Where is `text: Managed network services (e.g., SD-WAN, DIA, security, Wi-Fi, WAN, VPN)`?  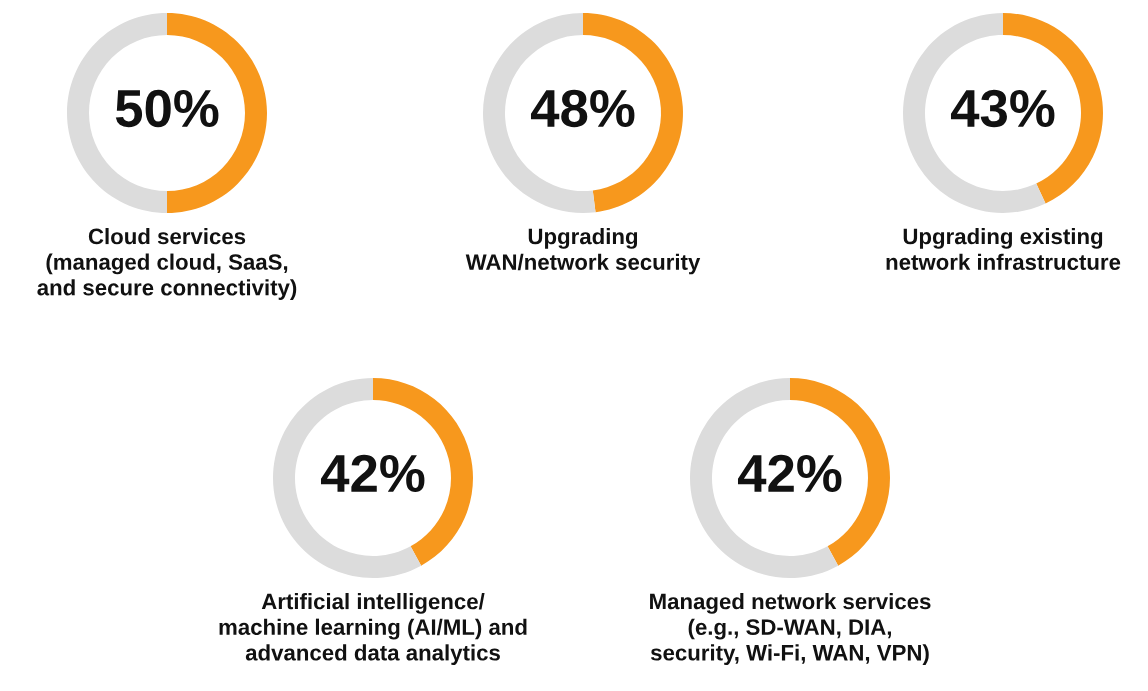 text: Managed network services (e.g., SD-WAN, DIA, security, Wi-Fi, WAN, VPN) is located at coordinates (790, 629).